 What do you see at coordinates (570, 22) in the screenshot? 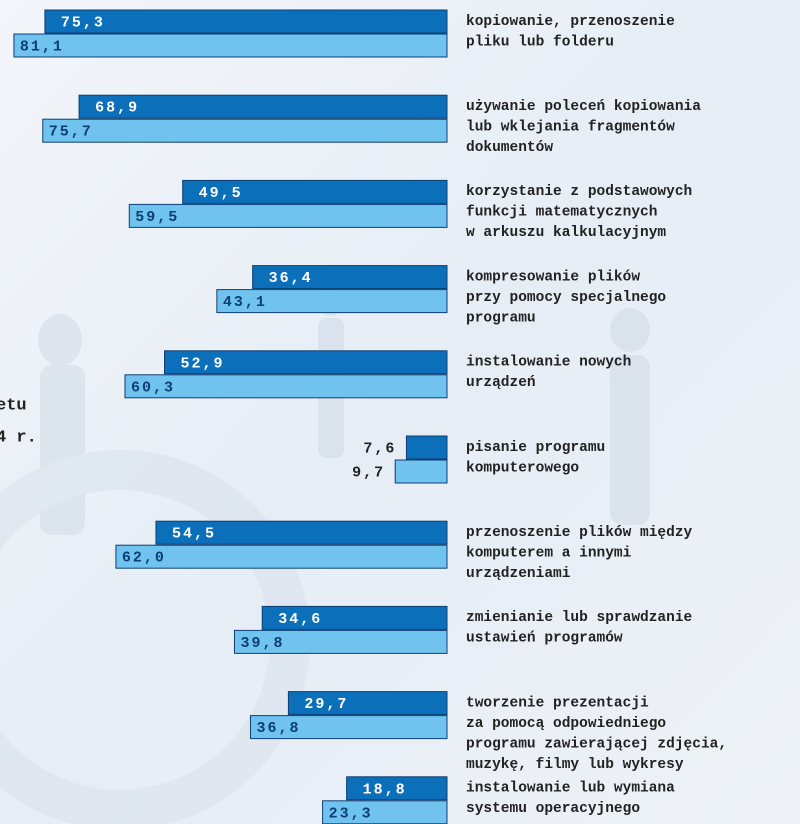
I see `category-label: kopiowanie, przenoszenie` at bounding box center [570, 22].